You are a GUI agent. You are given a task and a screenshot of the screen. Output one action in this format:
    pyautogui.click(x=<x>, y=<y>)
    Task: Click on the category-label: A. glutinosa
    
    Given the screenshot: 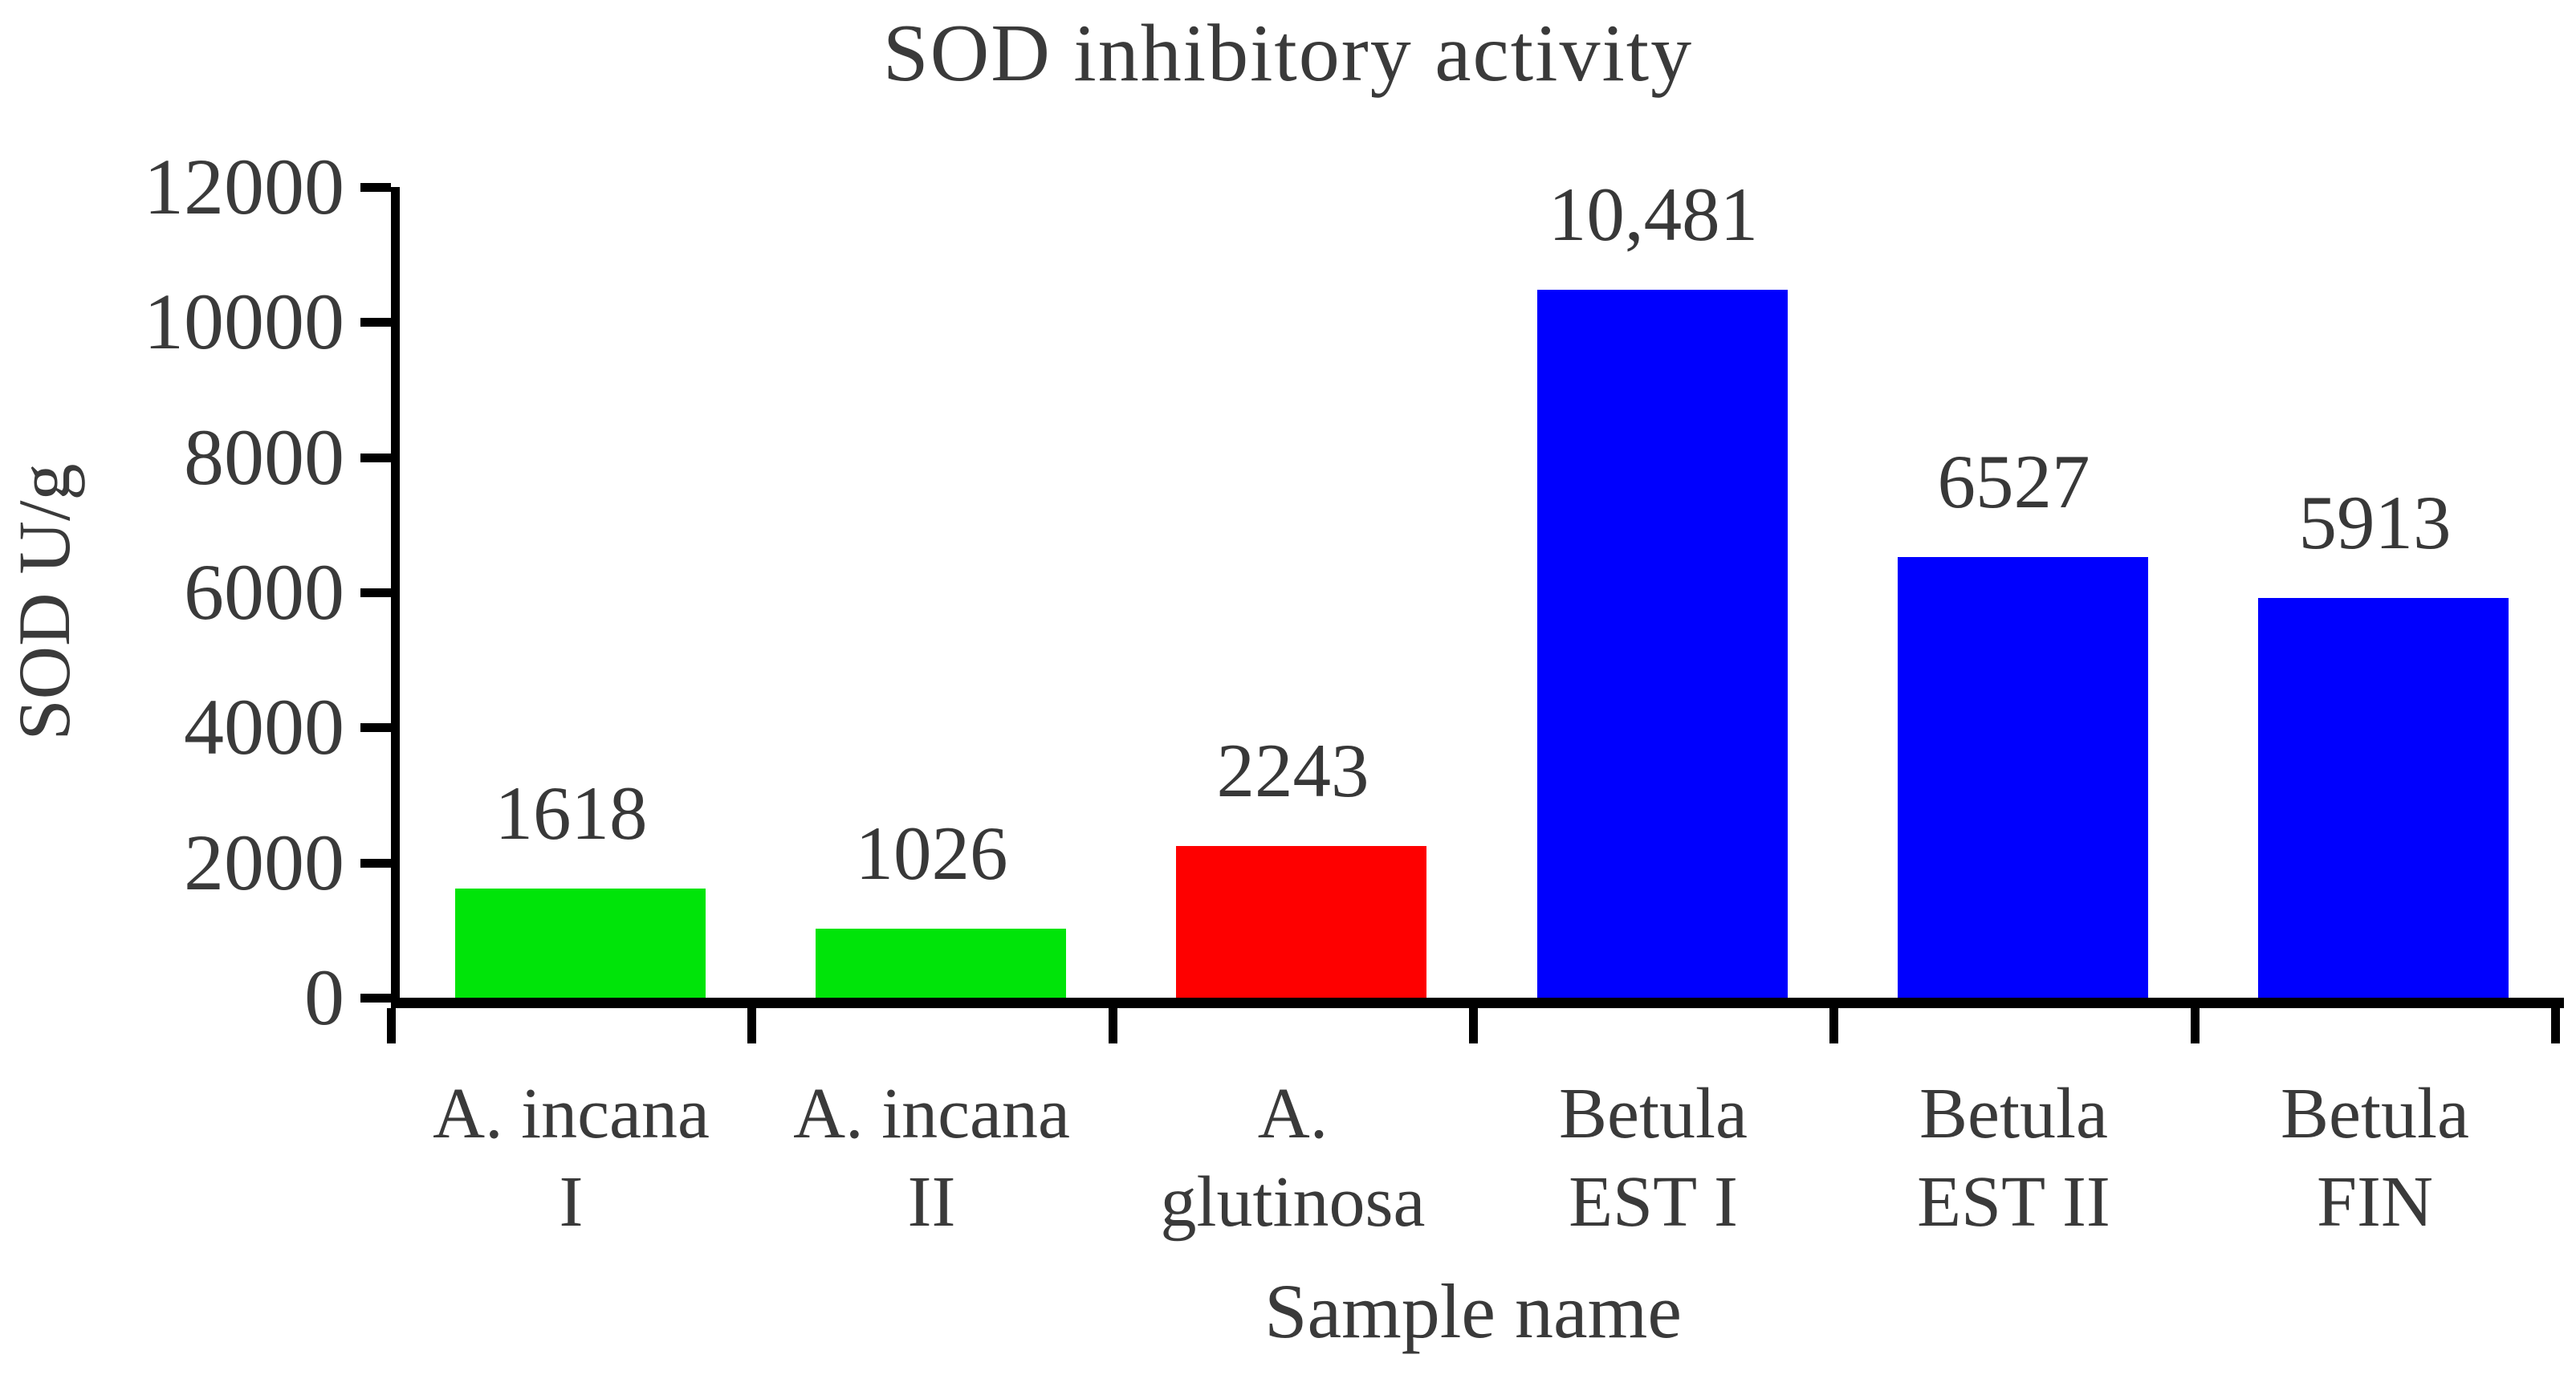 What is the action you would take?
    pyautogui.click(x=1293, y=1158)
    